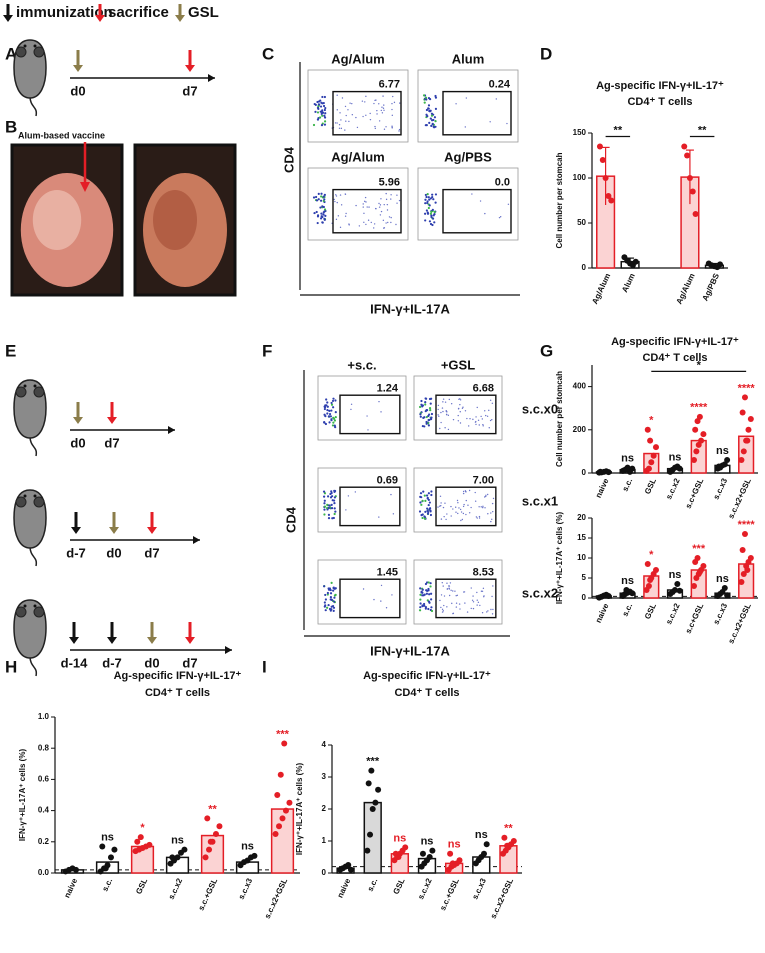 The height and width of the screenshot is (953, 765). What do you see at coordinates (74, 640) in the screenshot?
I see `arrow-head` at bounding box center [74, 640].